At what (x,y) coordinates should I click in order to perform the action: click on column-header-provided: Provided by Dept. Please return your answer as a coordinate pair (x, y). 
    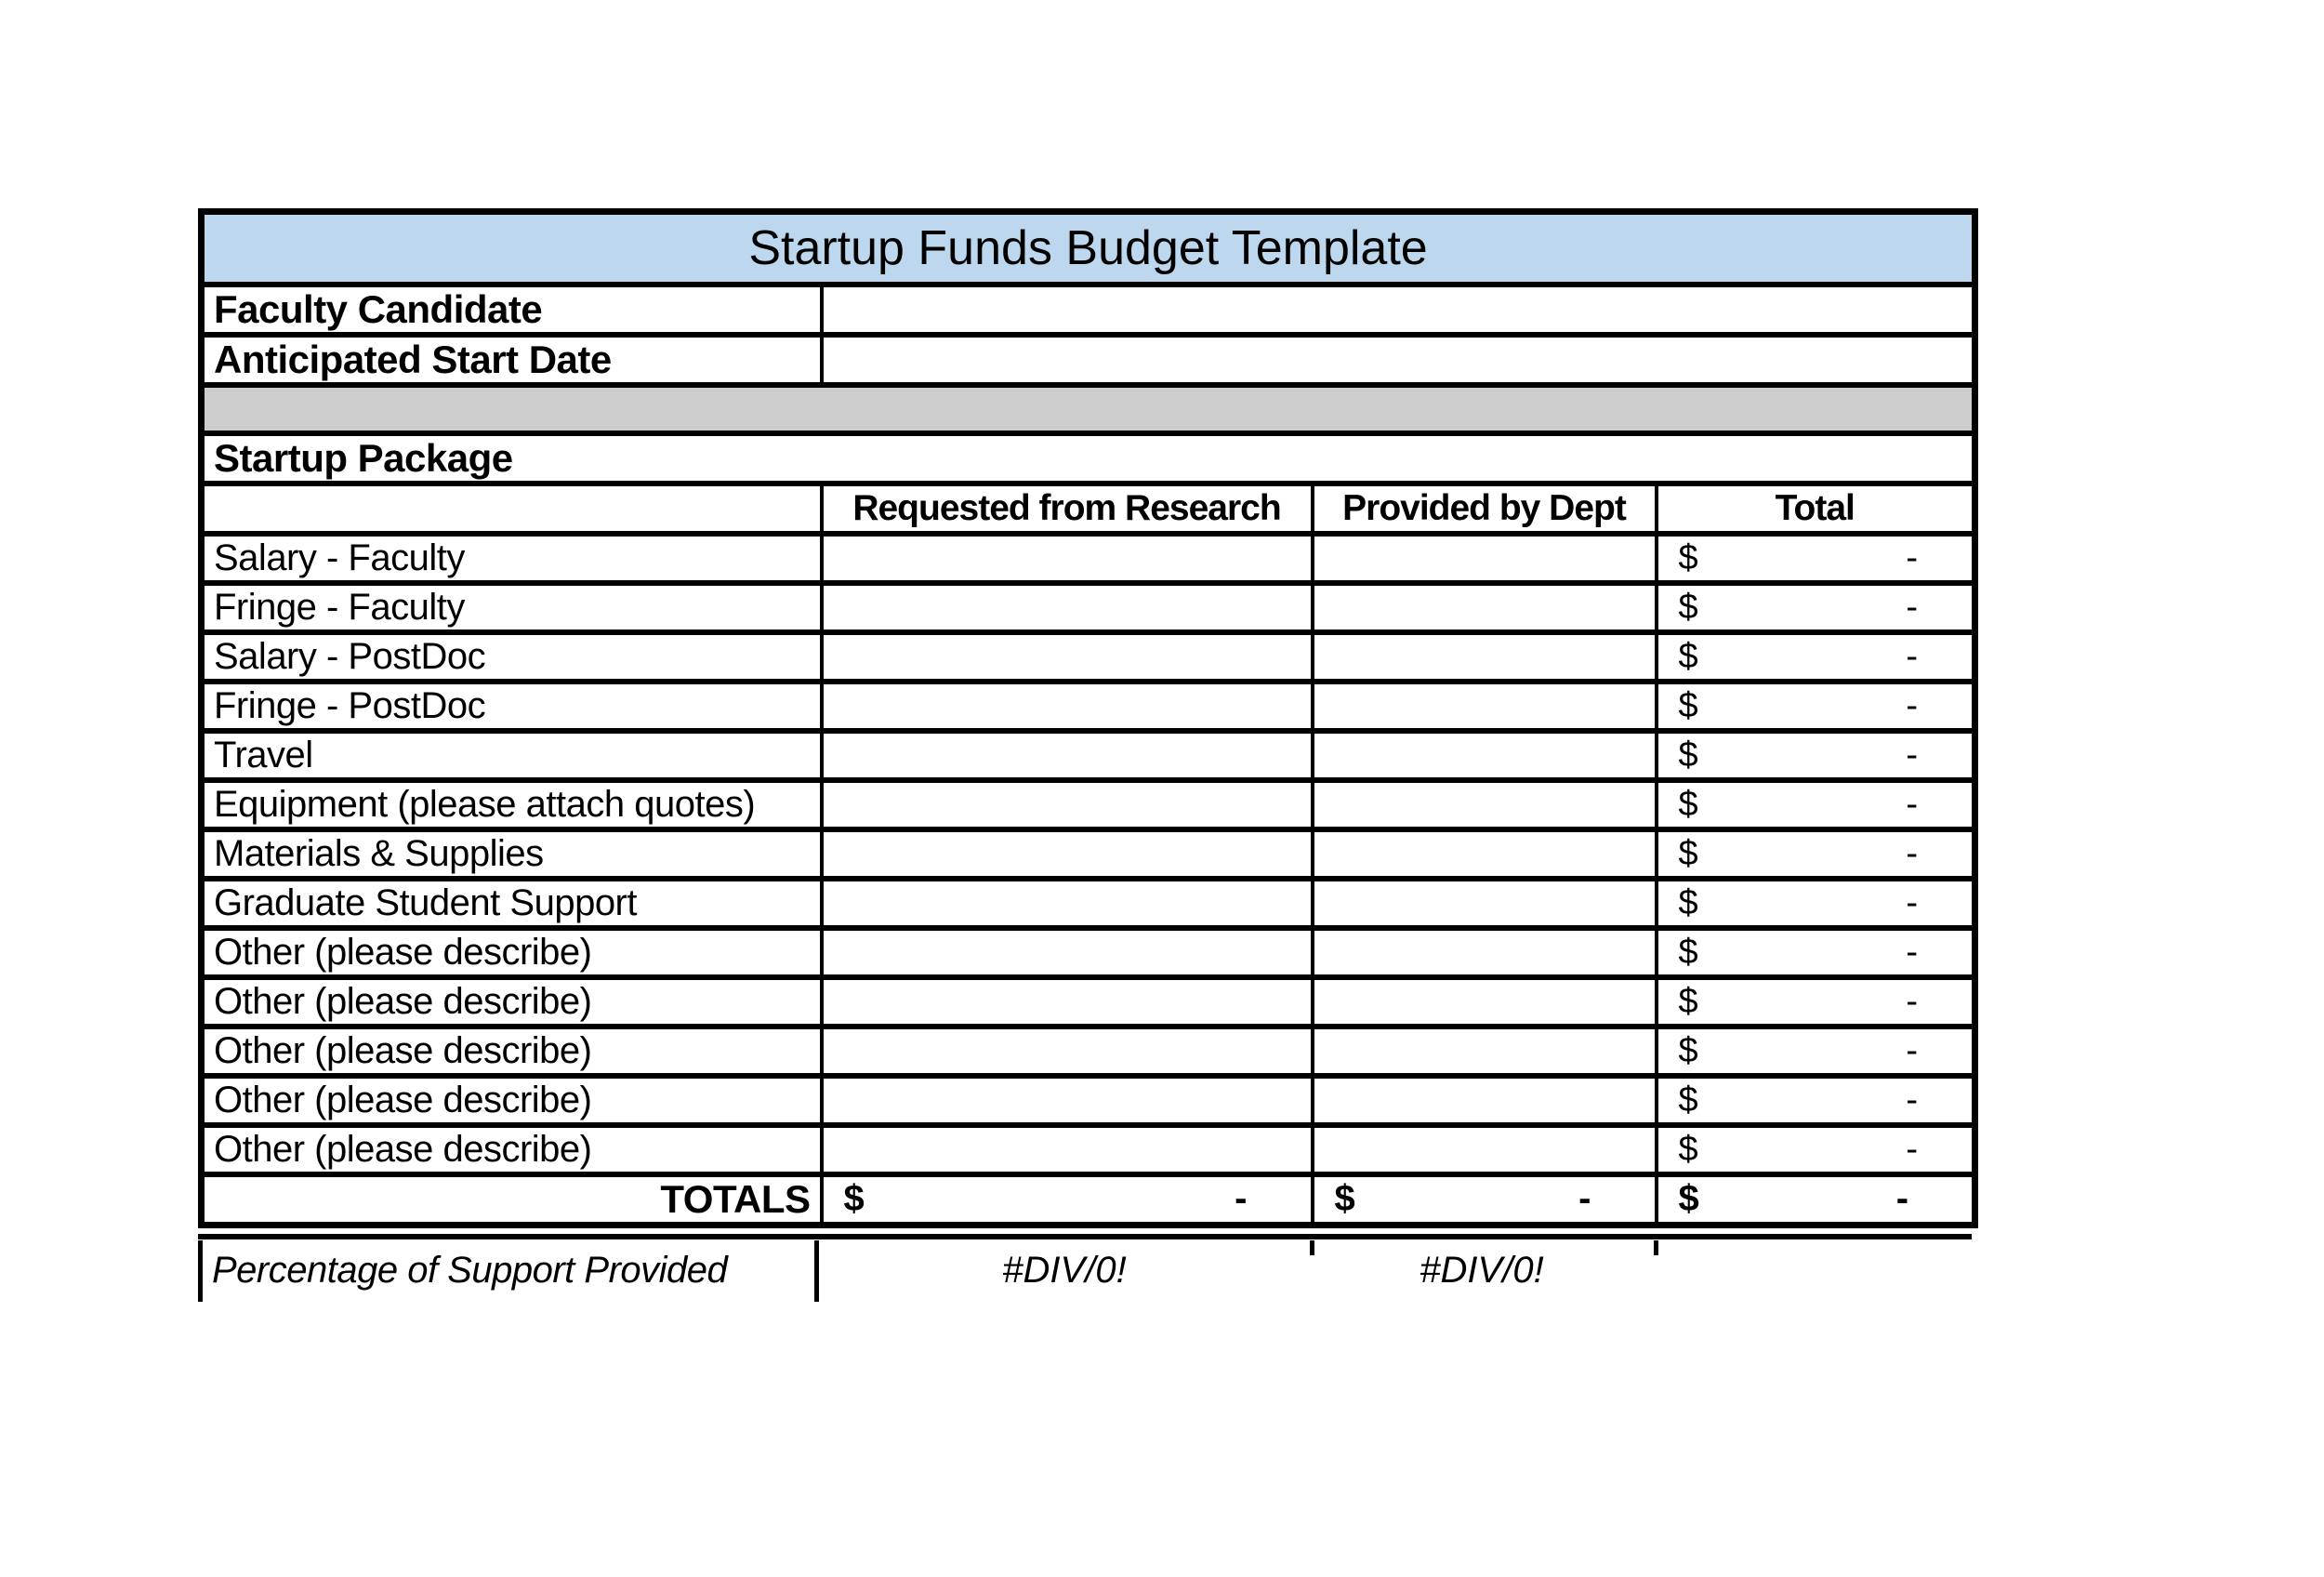
    Looking at the image, I should click on (1484, 508).